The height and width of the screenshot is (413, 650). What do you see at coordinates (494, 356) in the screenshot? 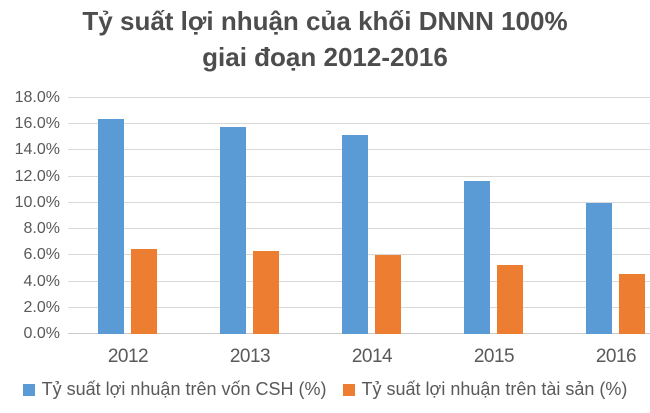
I see `x-tick-label-2015: 2015` at bounding box center [494, 356].